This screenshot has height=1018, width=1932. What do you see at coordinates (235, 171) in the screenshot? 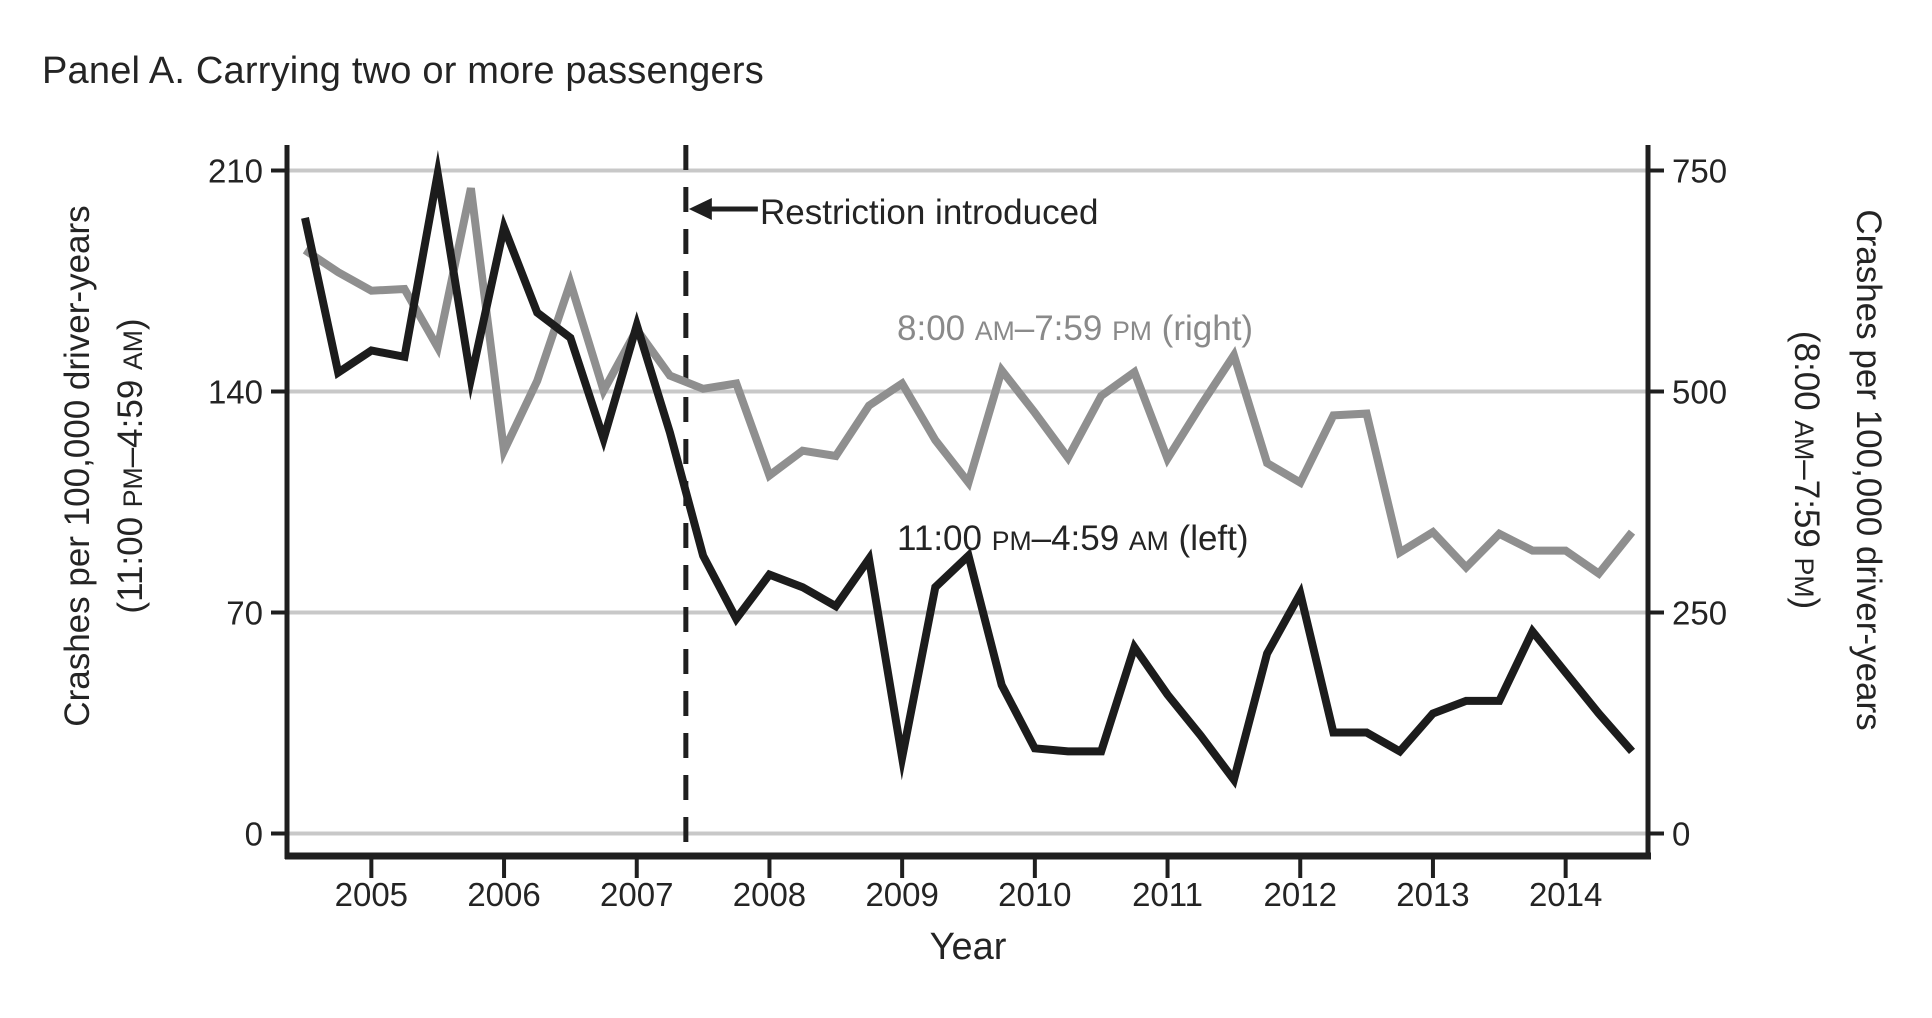
I see `left-tick-label: 210` at bounding box center [235, 171].